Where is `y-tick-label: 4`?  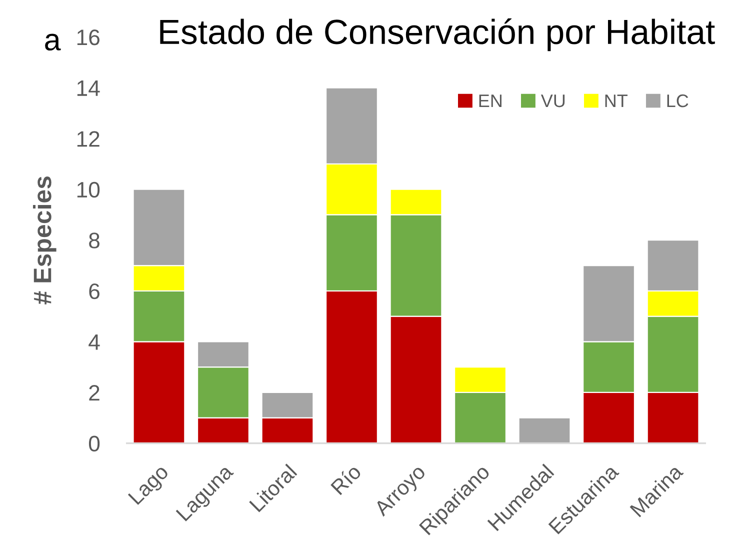
y-tick-label: 4 is located at coordinates (94, 342).